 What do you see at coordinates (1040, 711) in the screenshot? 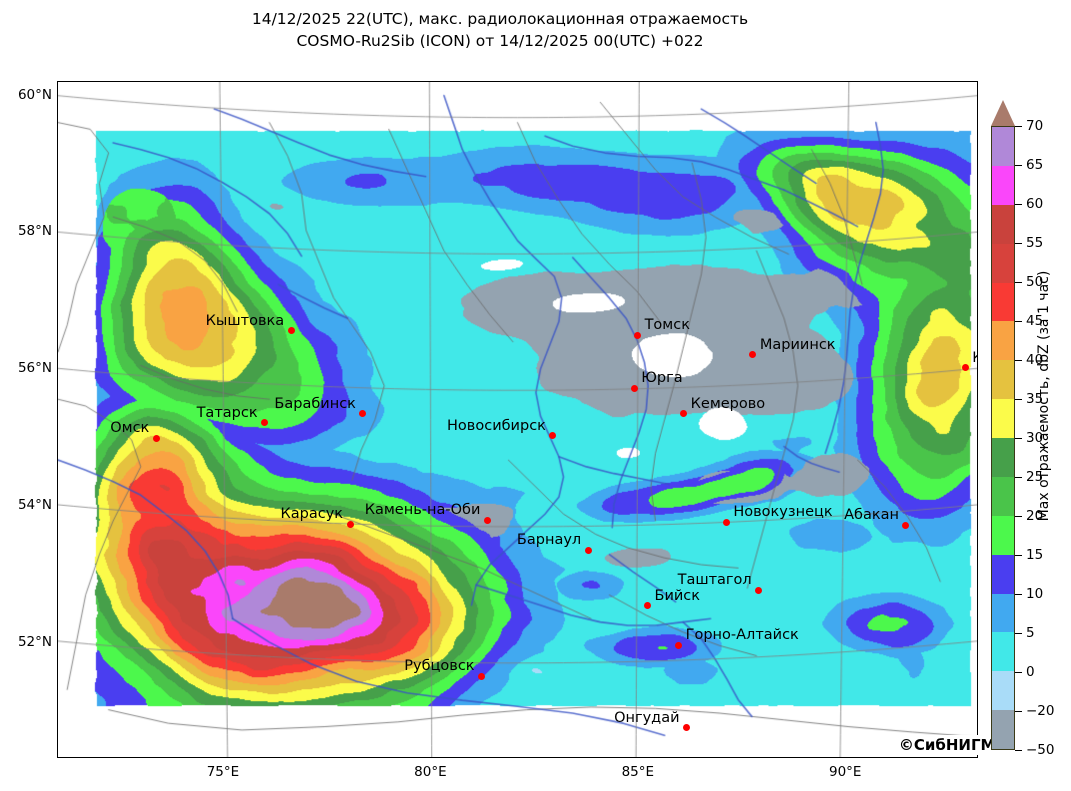
I see `colorbar-tick-label: −20` at bounding box center [1040, 711].